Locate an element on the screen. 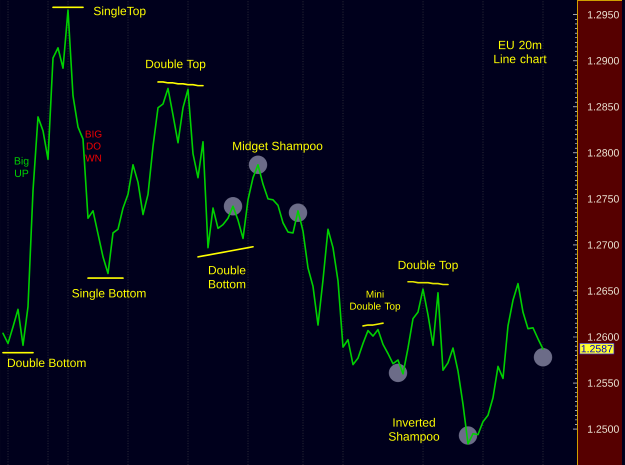  annotation: Single Bottom is located at coordinates (109, 294).